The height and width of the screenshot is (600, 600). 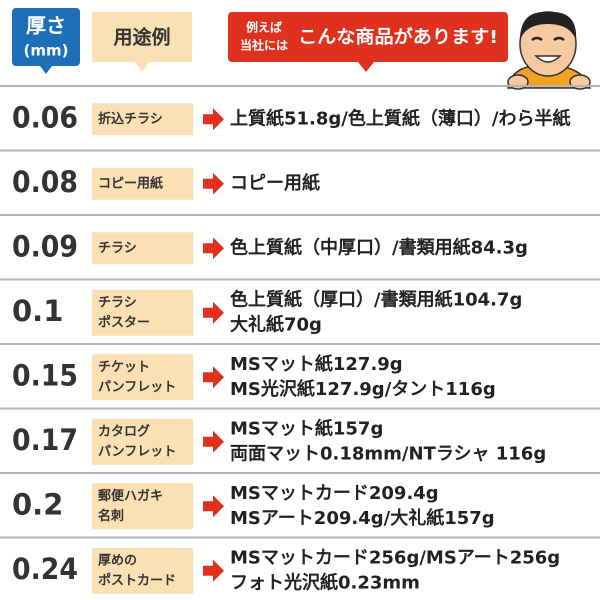 What do you see at coordinates (45, 375) in the screenshot?
I see `thickness: 0.15` at bounding box center [45, 375].